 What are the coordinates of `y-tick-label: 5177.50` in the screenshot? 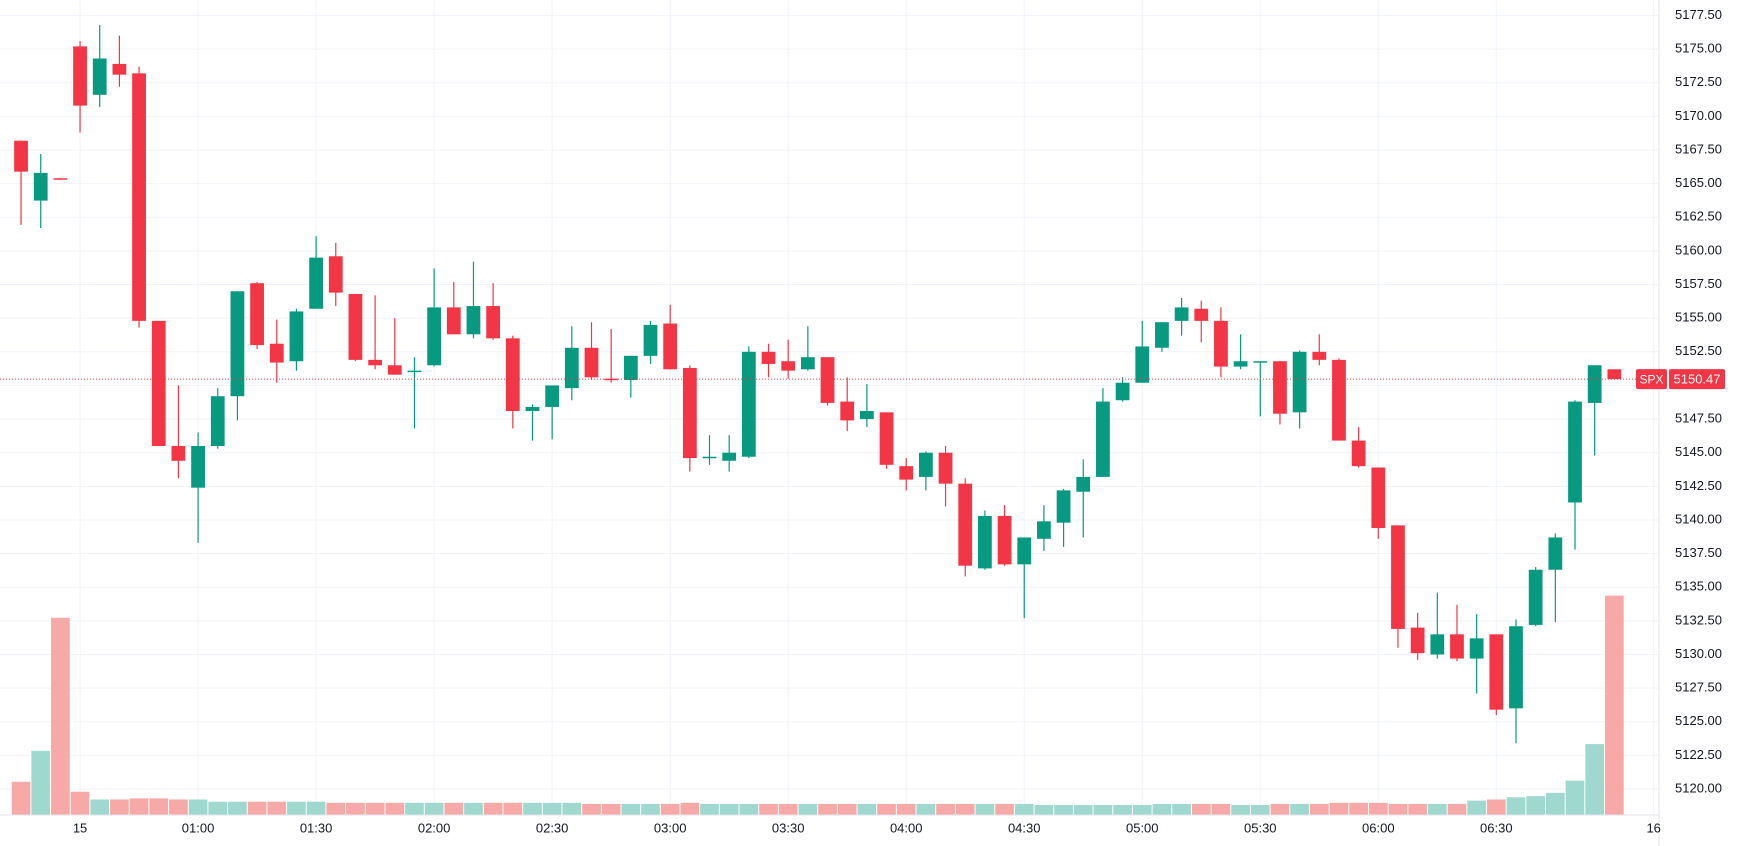 It's located at (1698, 14).